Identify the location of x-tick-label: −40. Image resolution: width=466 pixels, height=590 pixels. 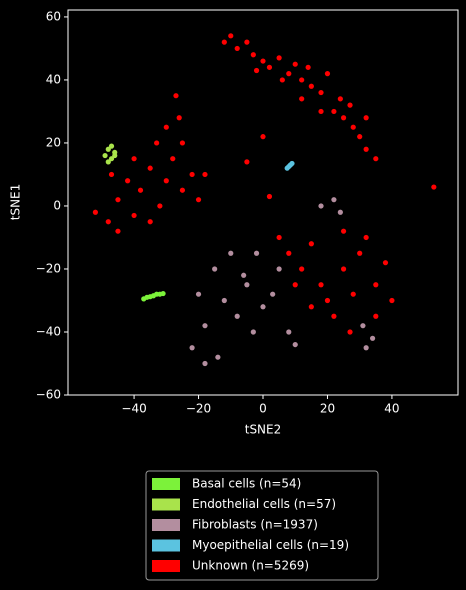
(133, 409).